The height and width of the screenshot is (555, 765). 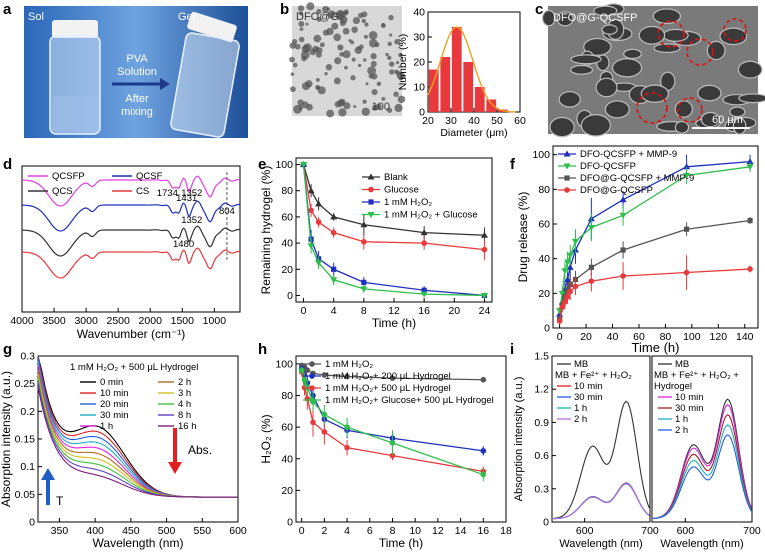 I want to click on g-legend-label: 4 h, so click(x=184, y=404).